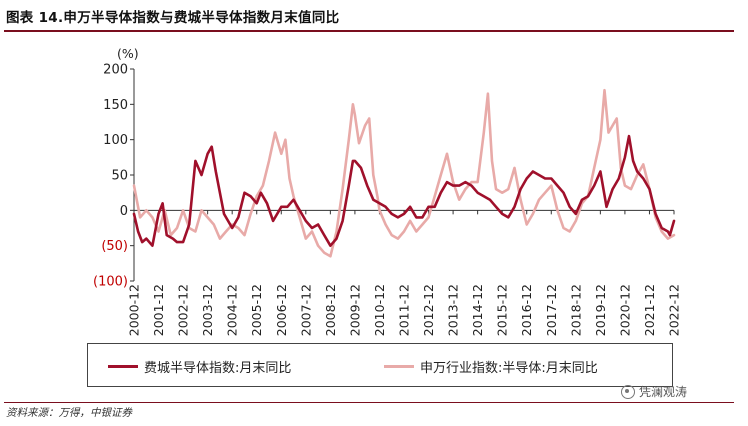  What do you see at coordinates (502, 310) in the screenshot?
I see `x-tick-label: 2015-12` at bounding box center [502, 310].